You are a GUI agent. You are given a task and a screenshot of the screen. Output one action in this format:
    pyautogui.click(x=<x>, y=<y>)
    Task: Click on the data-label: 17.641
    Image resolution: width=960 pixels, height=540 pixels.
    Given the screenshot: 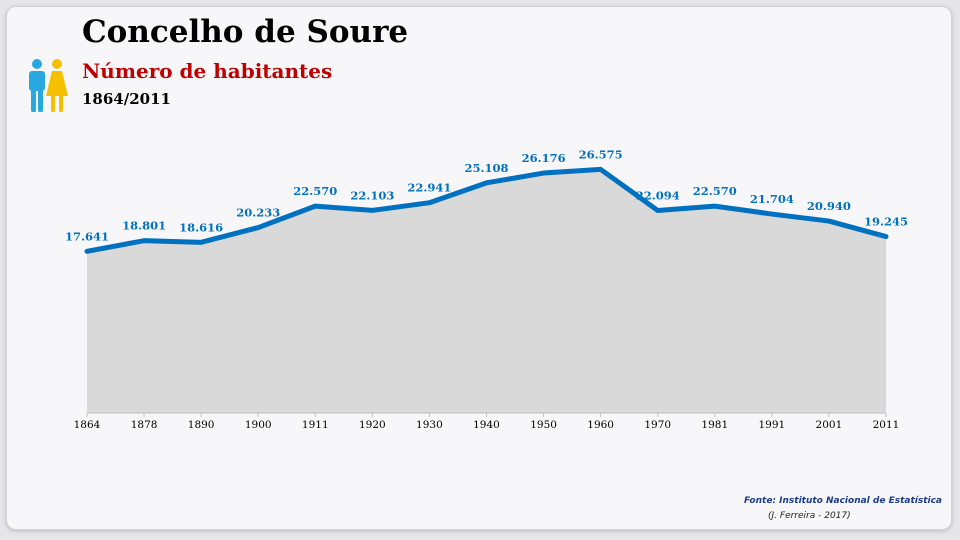 What is the action you would take?
    pyautogui.click(x=87, y=236)
    